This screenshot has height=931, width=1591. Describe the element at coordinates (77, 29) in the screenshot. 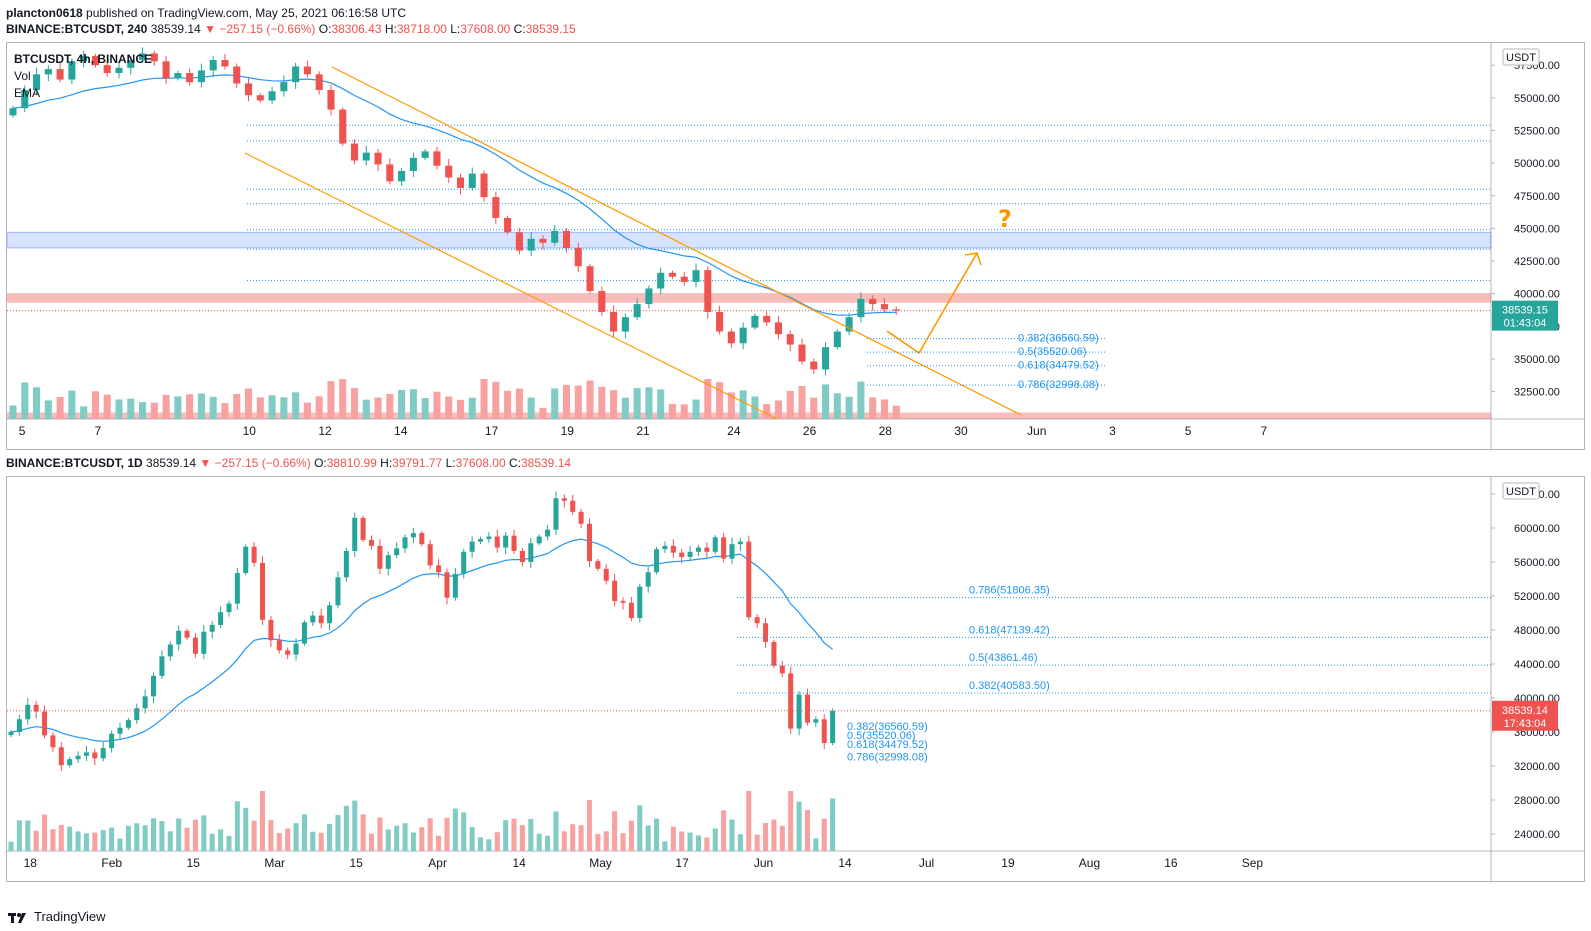

I see `top-symbol: BINANCE:BTCUSDT, 240` at that location.